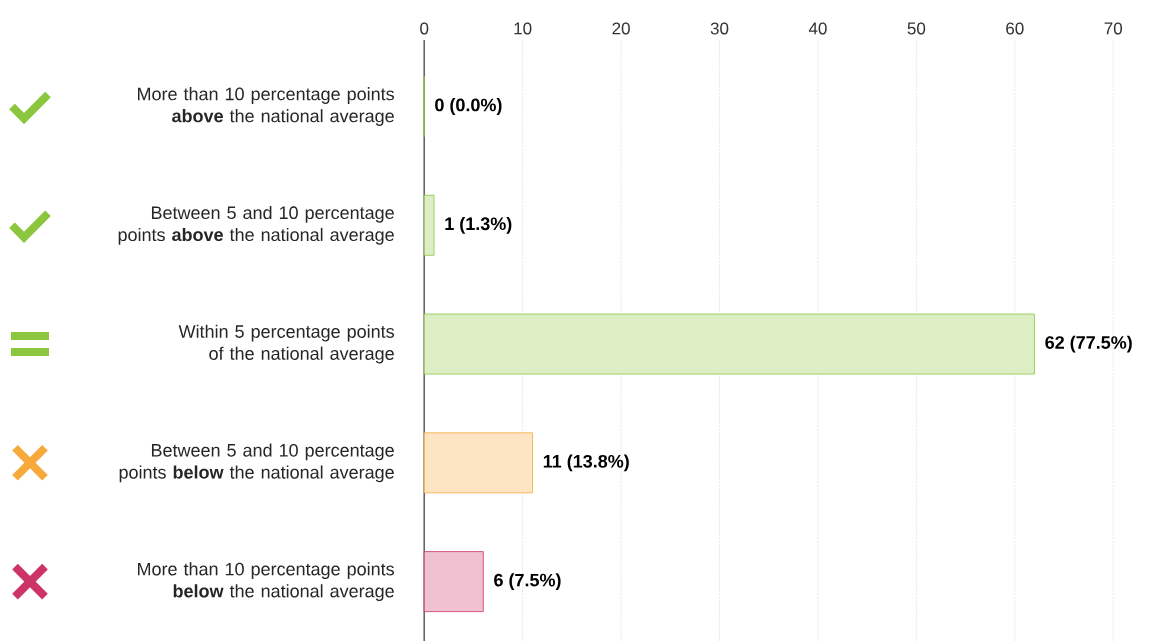 This screenshot has width=1153, height=642. I want to click on data-label: 62 (77.5%), so click(1088, 344).